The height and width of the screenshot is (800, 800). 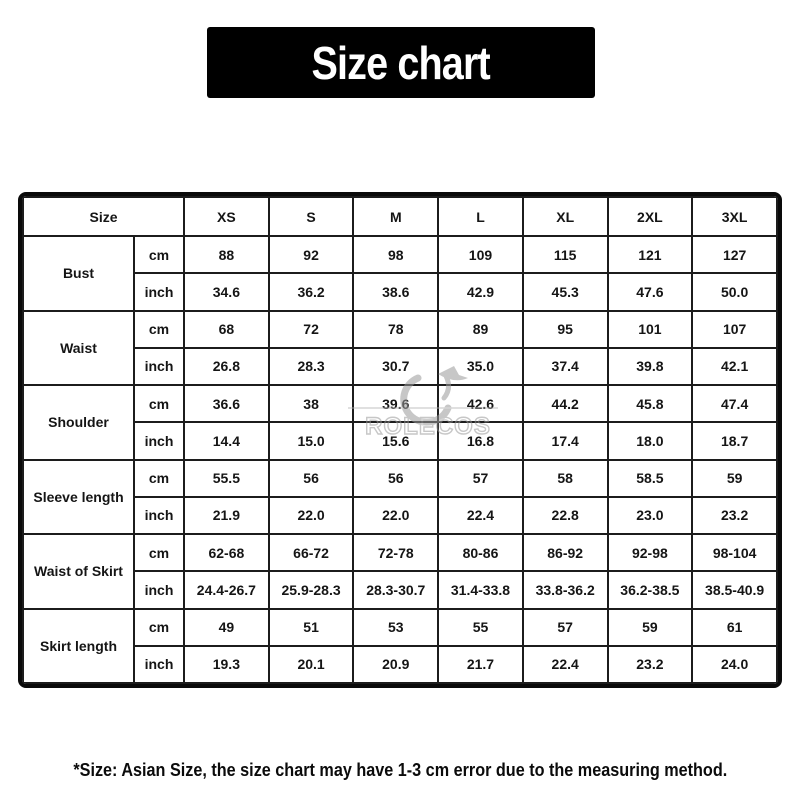 What do you see at coordinates (650, 478) in the screenshot?
I see `value-cell: 58.5` at bounding box center [650, 478].